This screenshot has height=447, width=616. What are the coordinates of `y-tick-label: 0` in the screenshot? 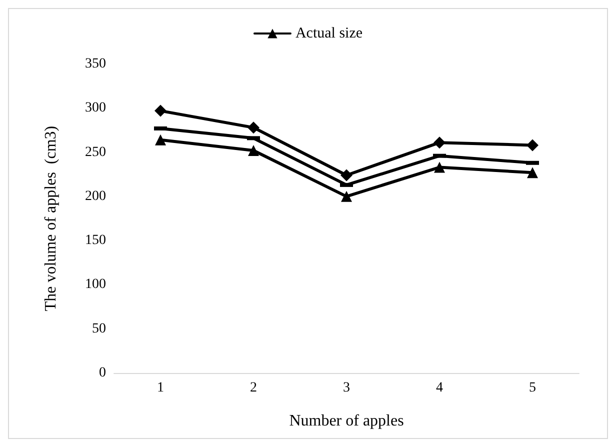 It's located at (102, 373).